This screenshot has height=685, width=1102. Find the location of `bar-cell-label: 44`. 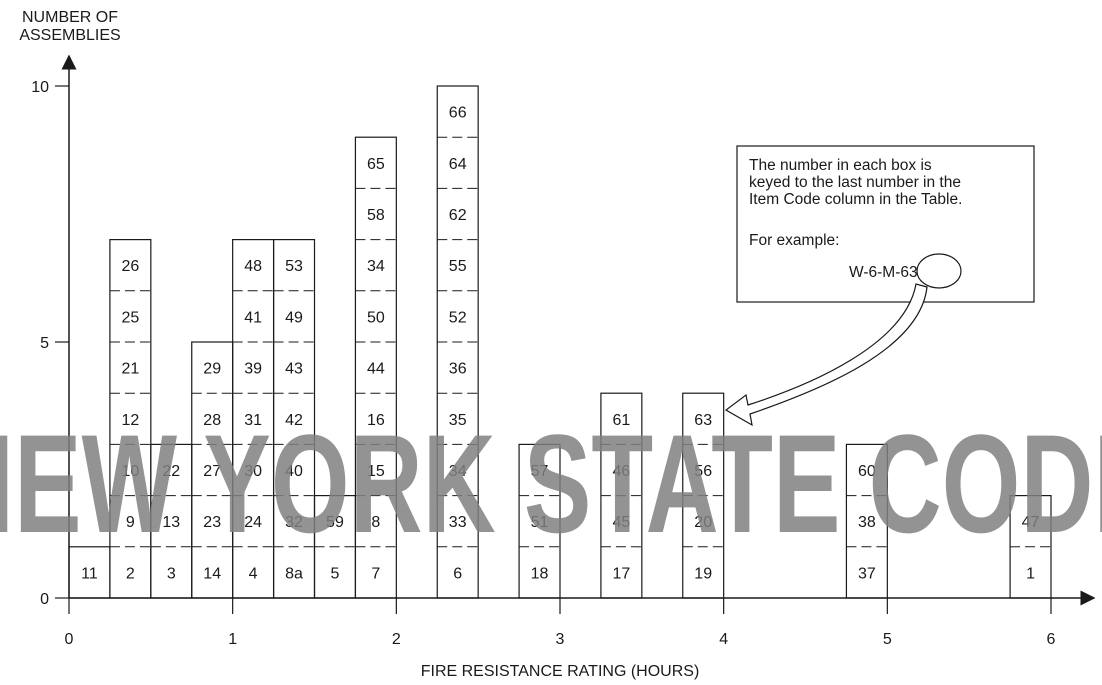

bar-cell-label: 44 is located at coordinates (376, 369).